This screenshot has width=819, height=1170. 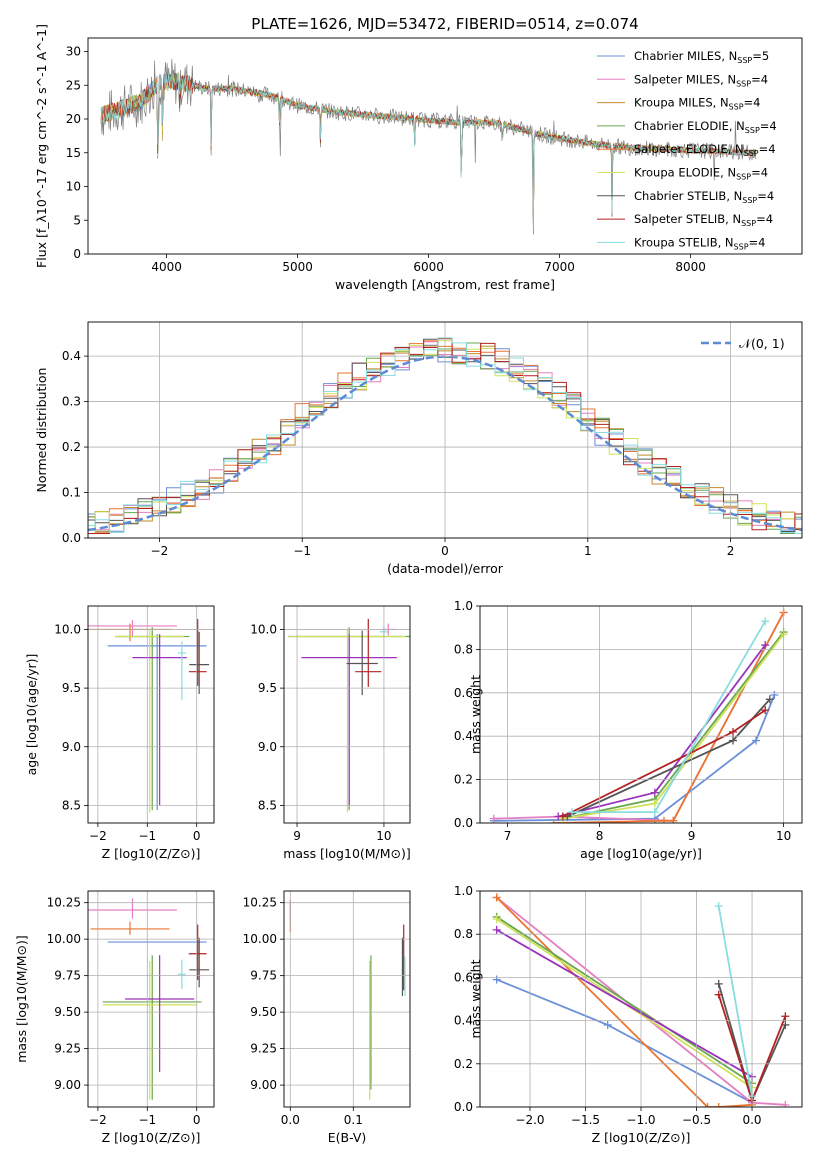 I want to click on y-tick-label: 0.2, so click(x=463, y=1064).